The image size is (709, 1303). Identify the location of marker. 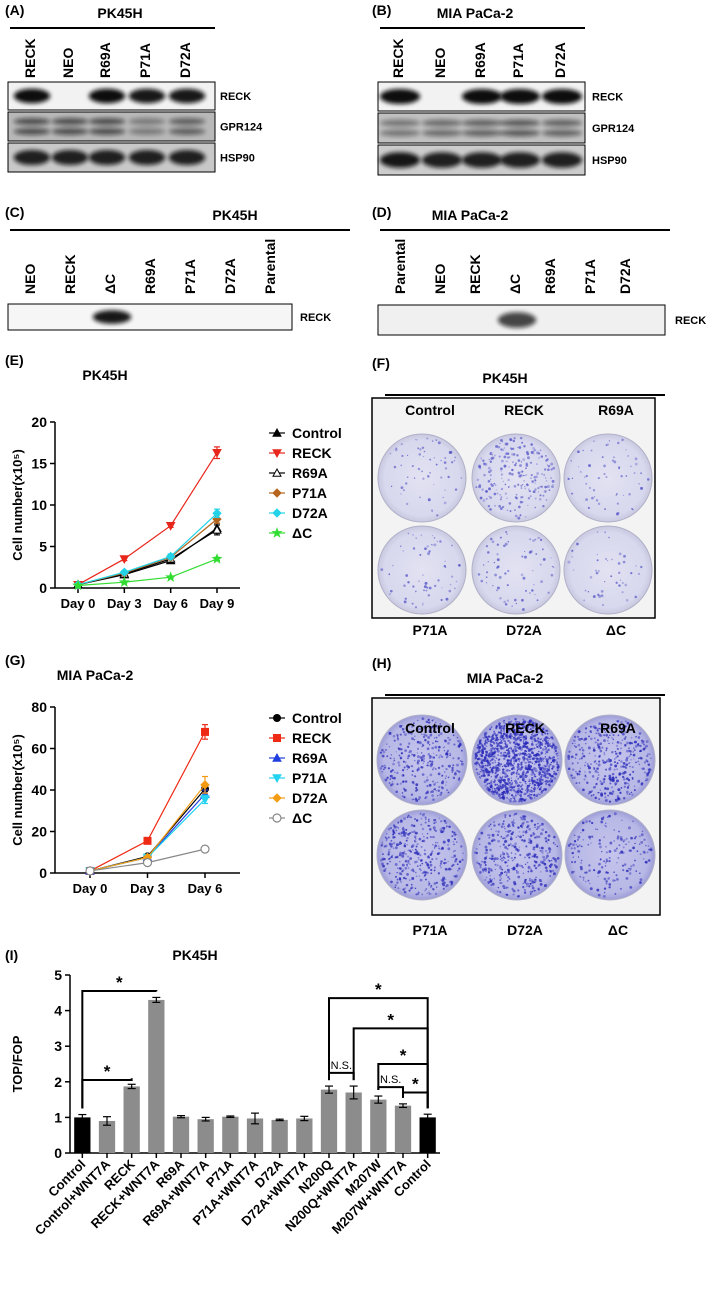
(171, 576).